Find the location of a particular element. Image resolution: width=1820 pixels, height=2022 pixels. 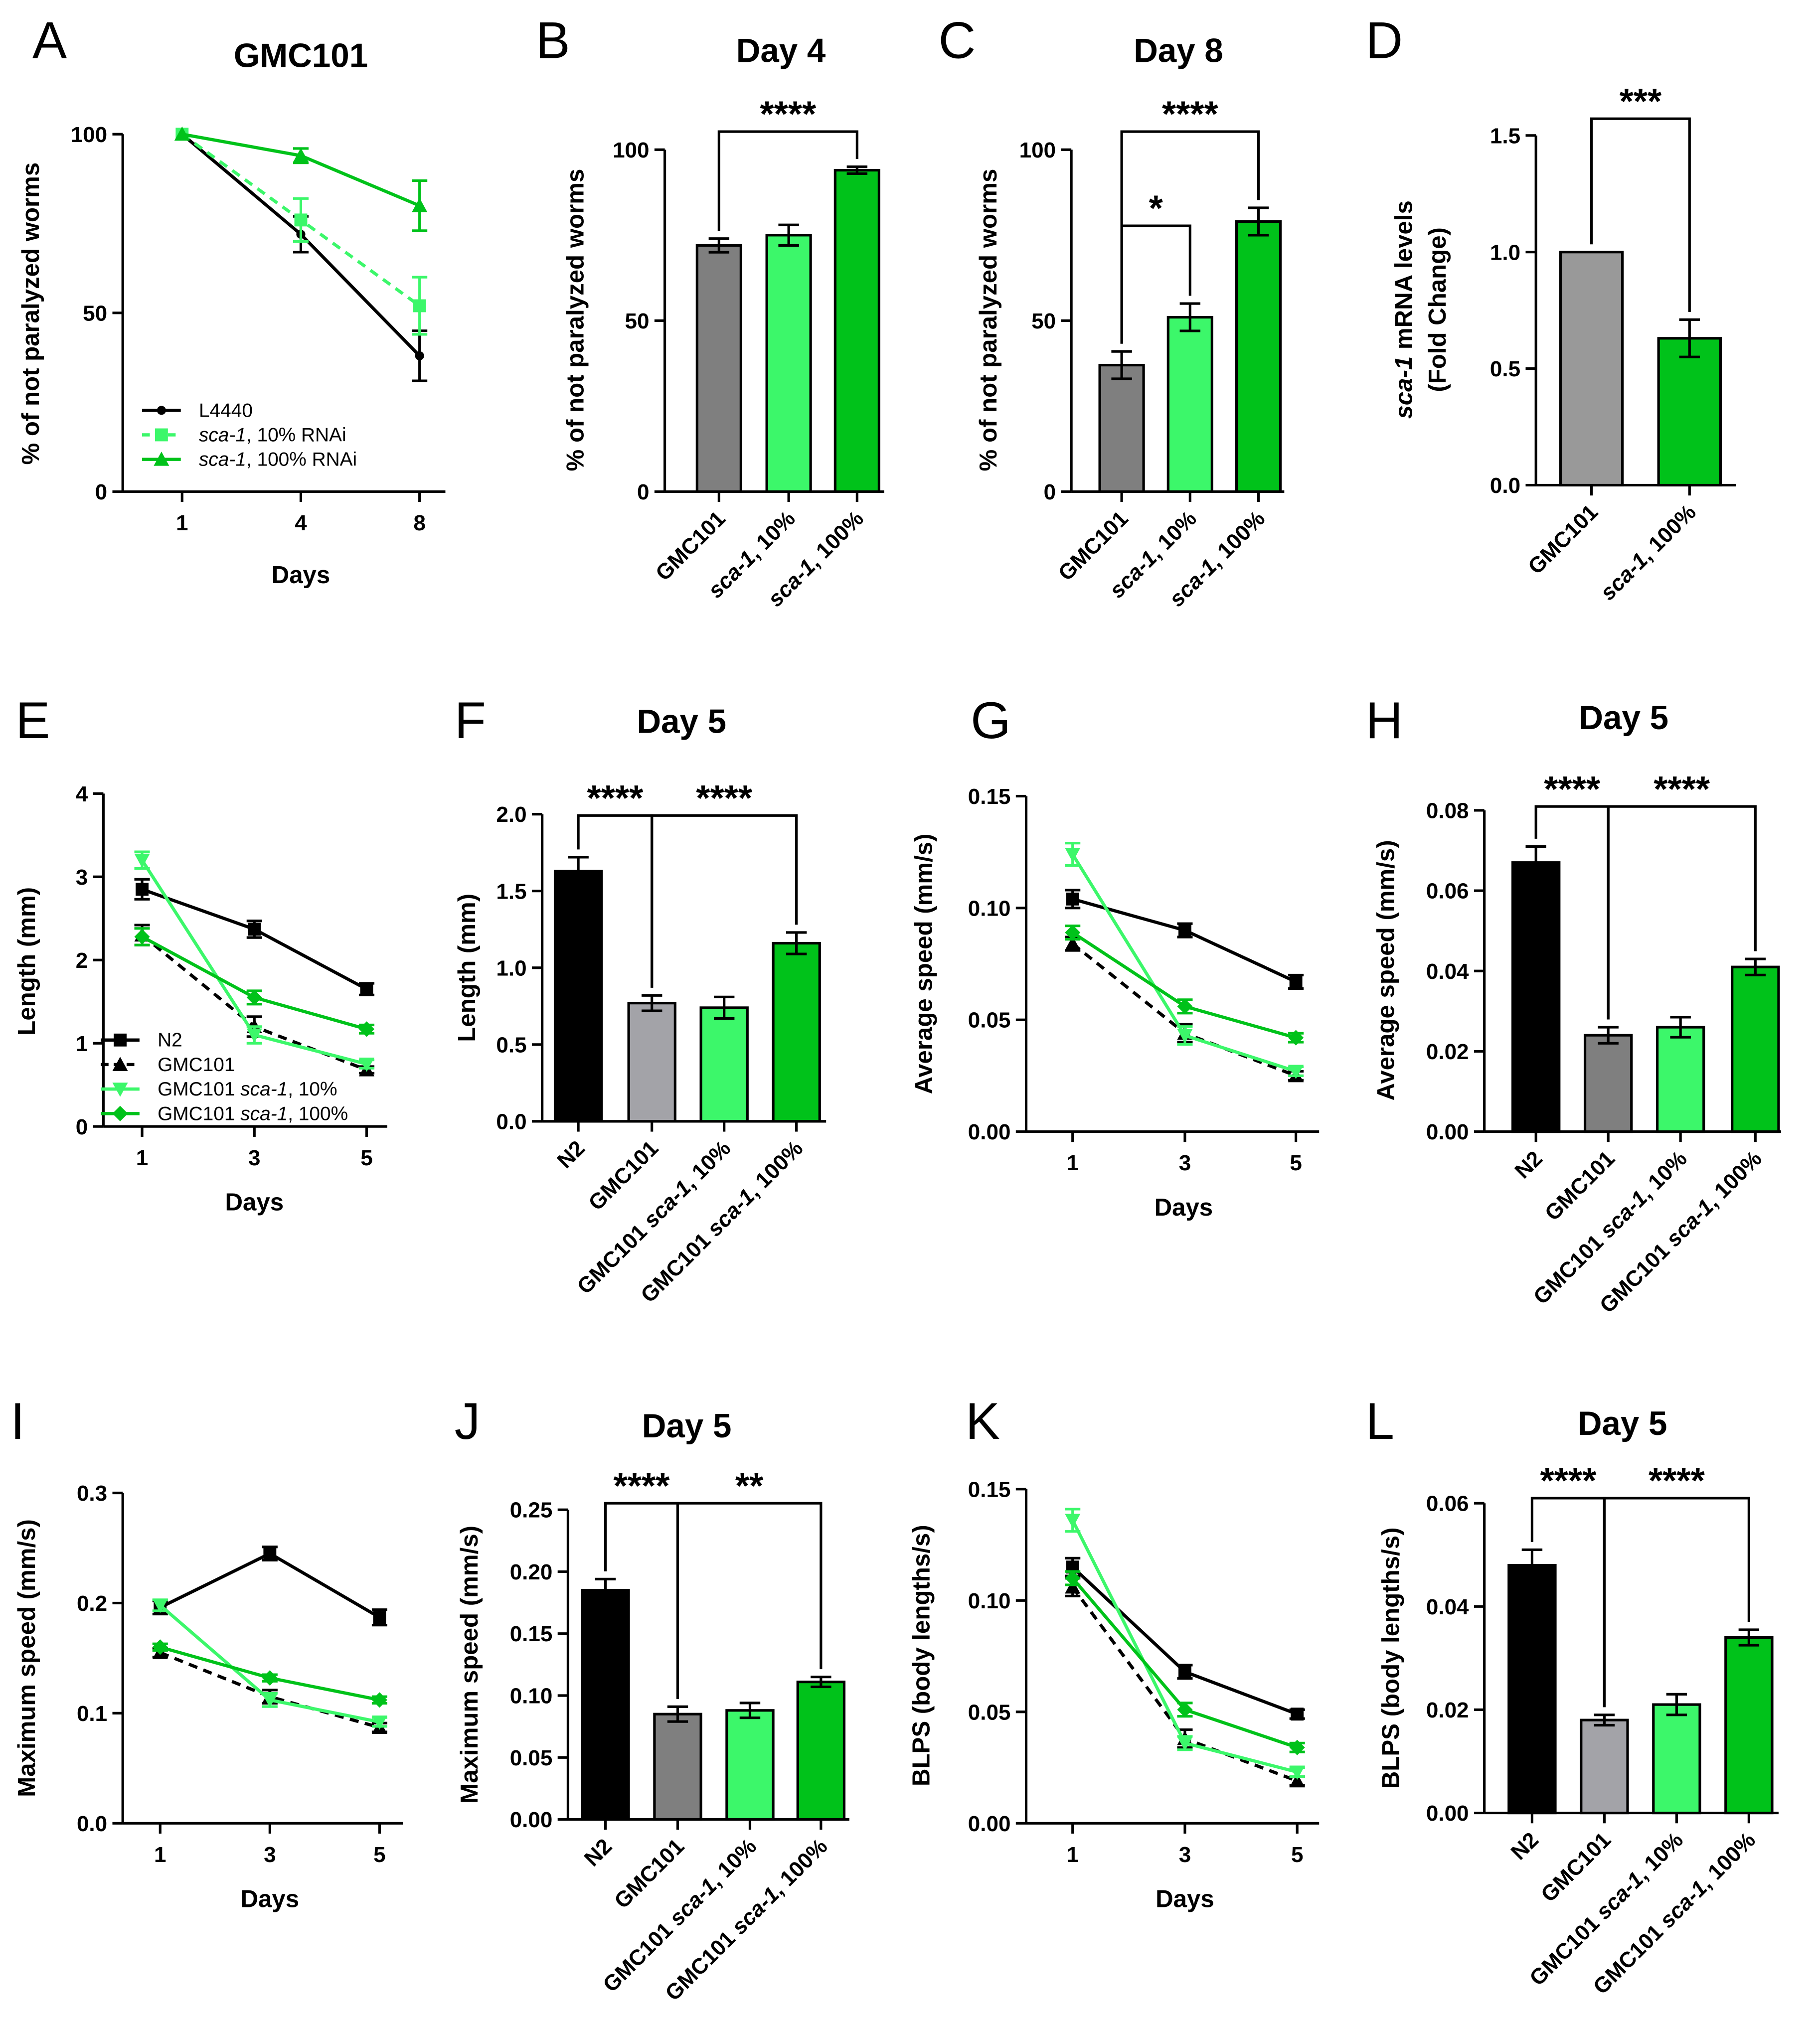

significance-label: **** is located at coordinates (1190, 114).